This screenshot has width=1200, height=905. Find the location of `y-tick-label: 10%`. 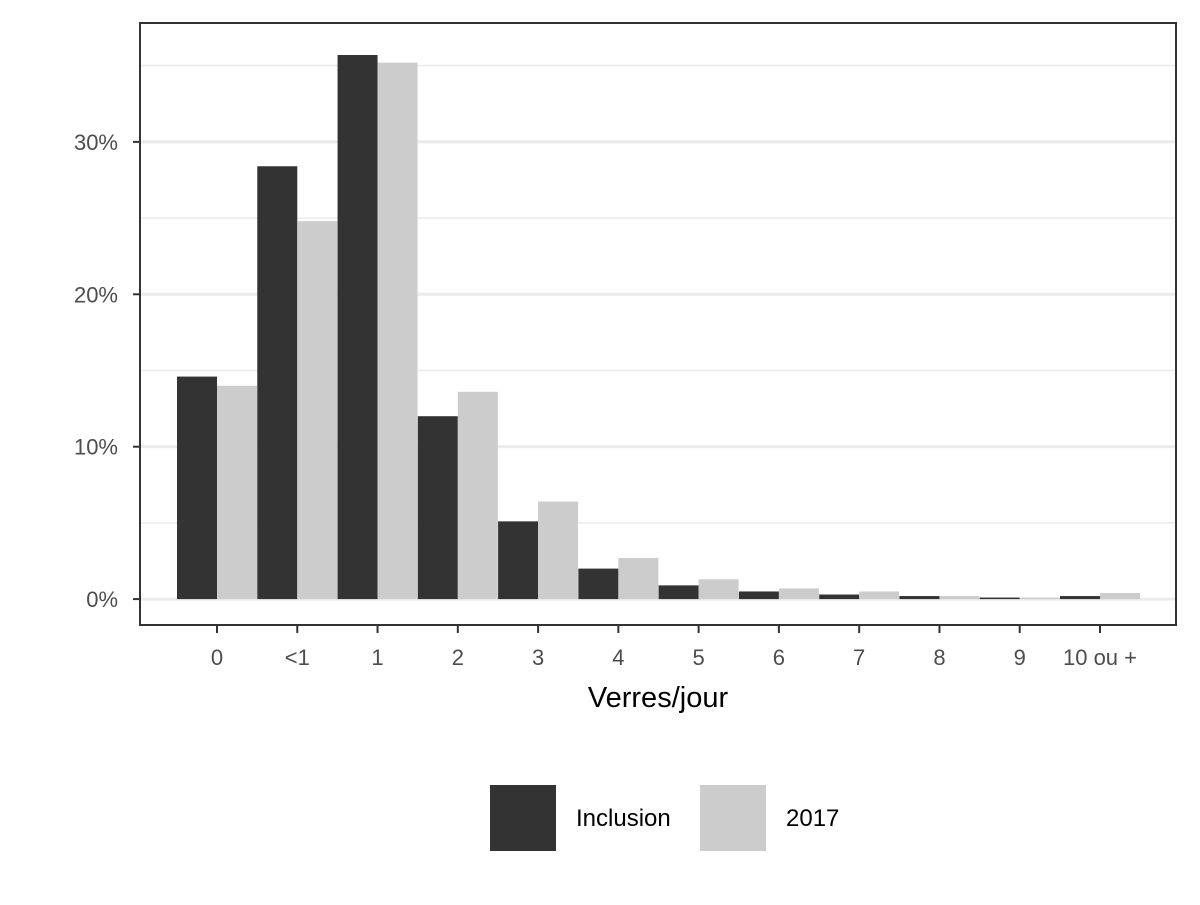

y-tick-label: 10% is located at coordinates (96, 447).